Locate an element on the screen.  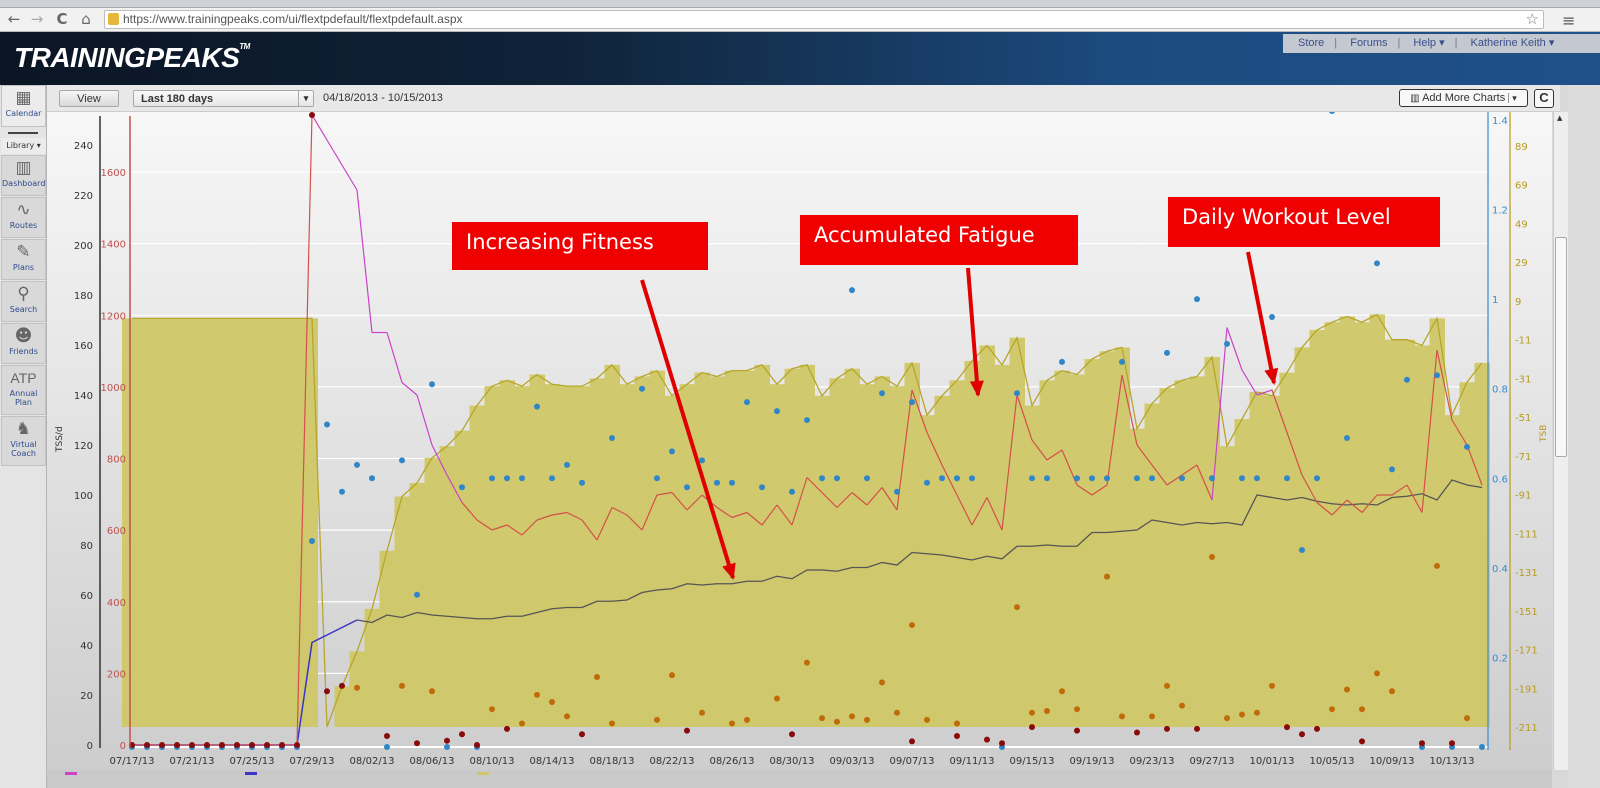
trainingpeaks-logo: TRAININGPEAKSTM is located at coordinates (132, 58).